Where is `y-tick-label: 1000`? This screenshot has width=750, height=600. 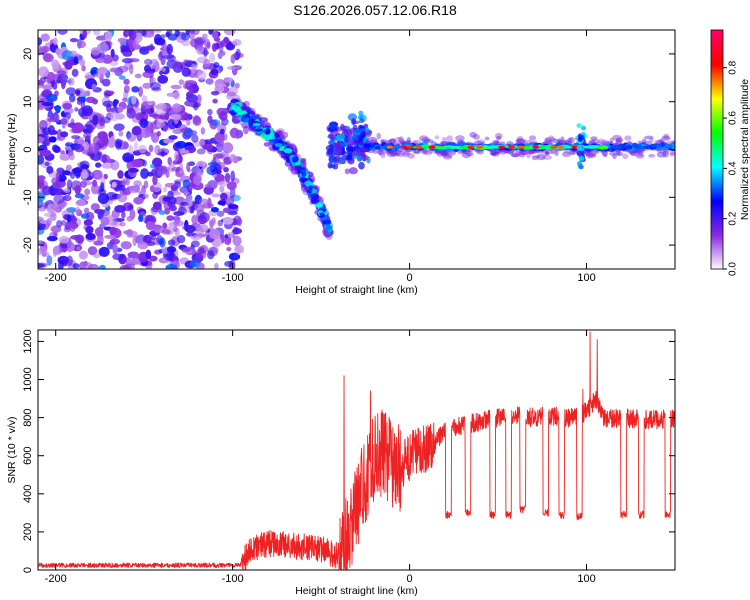 y-tick-label: 1000 is located at coordinates (28, 379).